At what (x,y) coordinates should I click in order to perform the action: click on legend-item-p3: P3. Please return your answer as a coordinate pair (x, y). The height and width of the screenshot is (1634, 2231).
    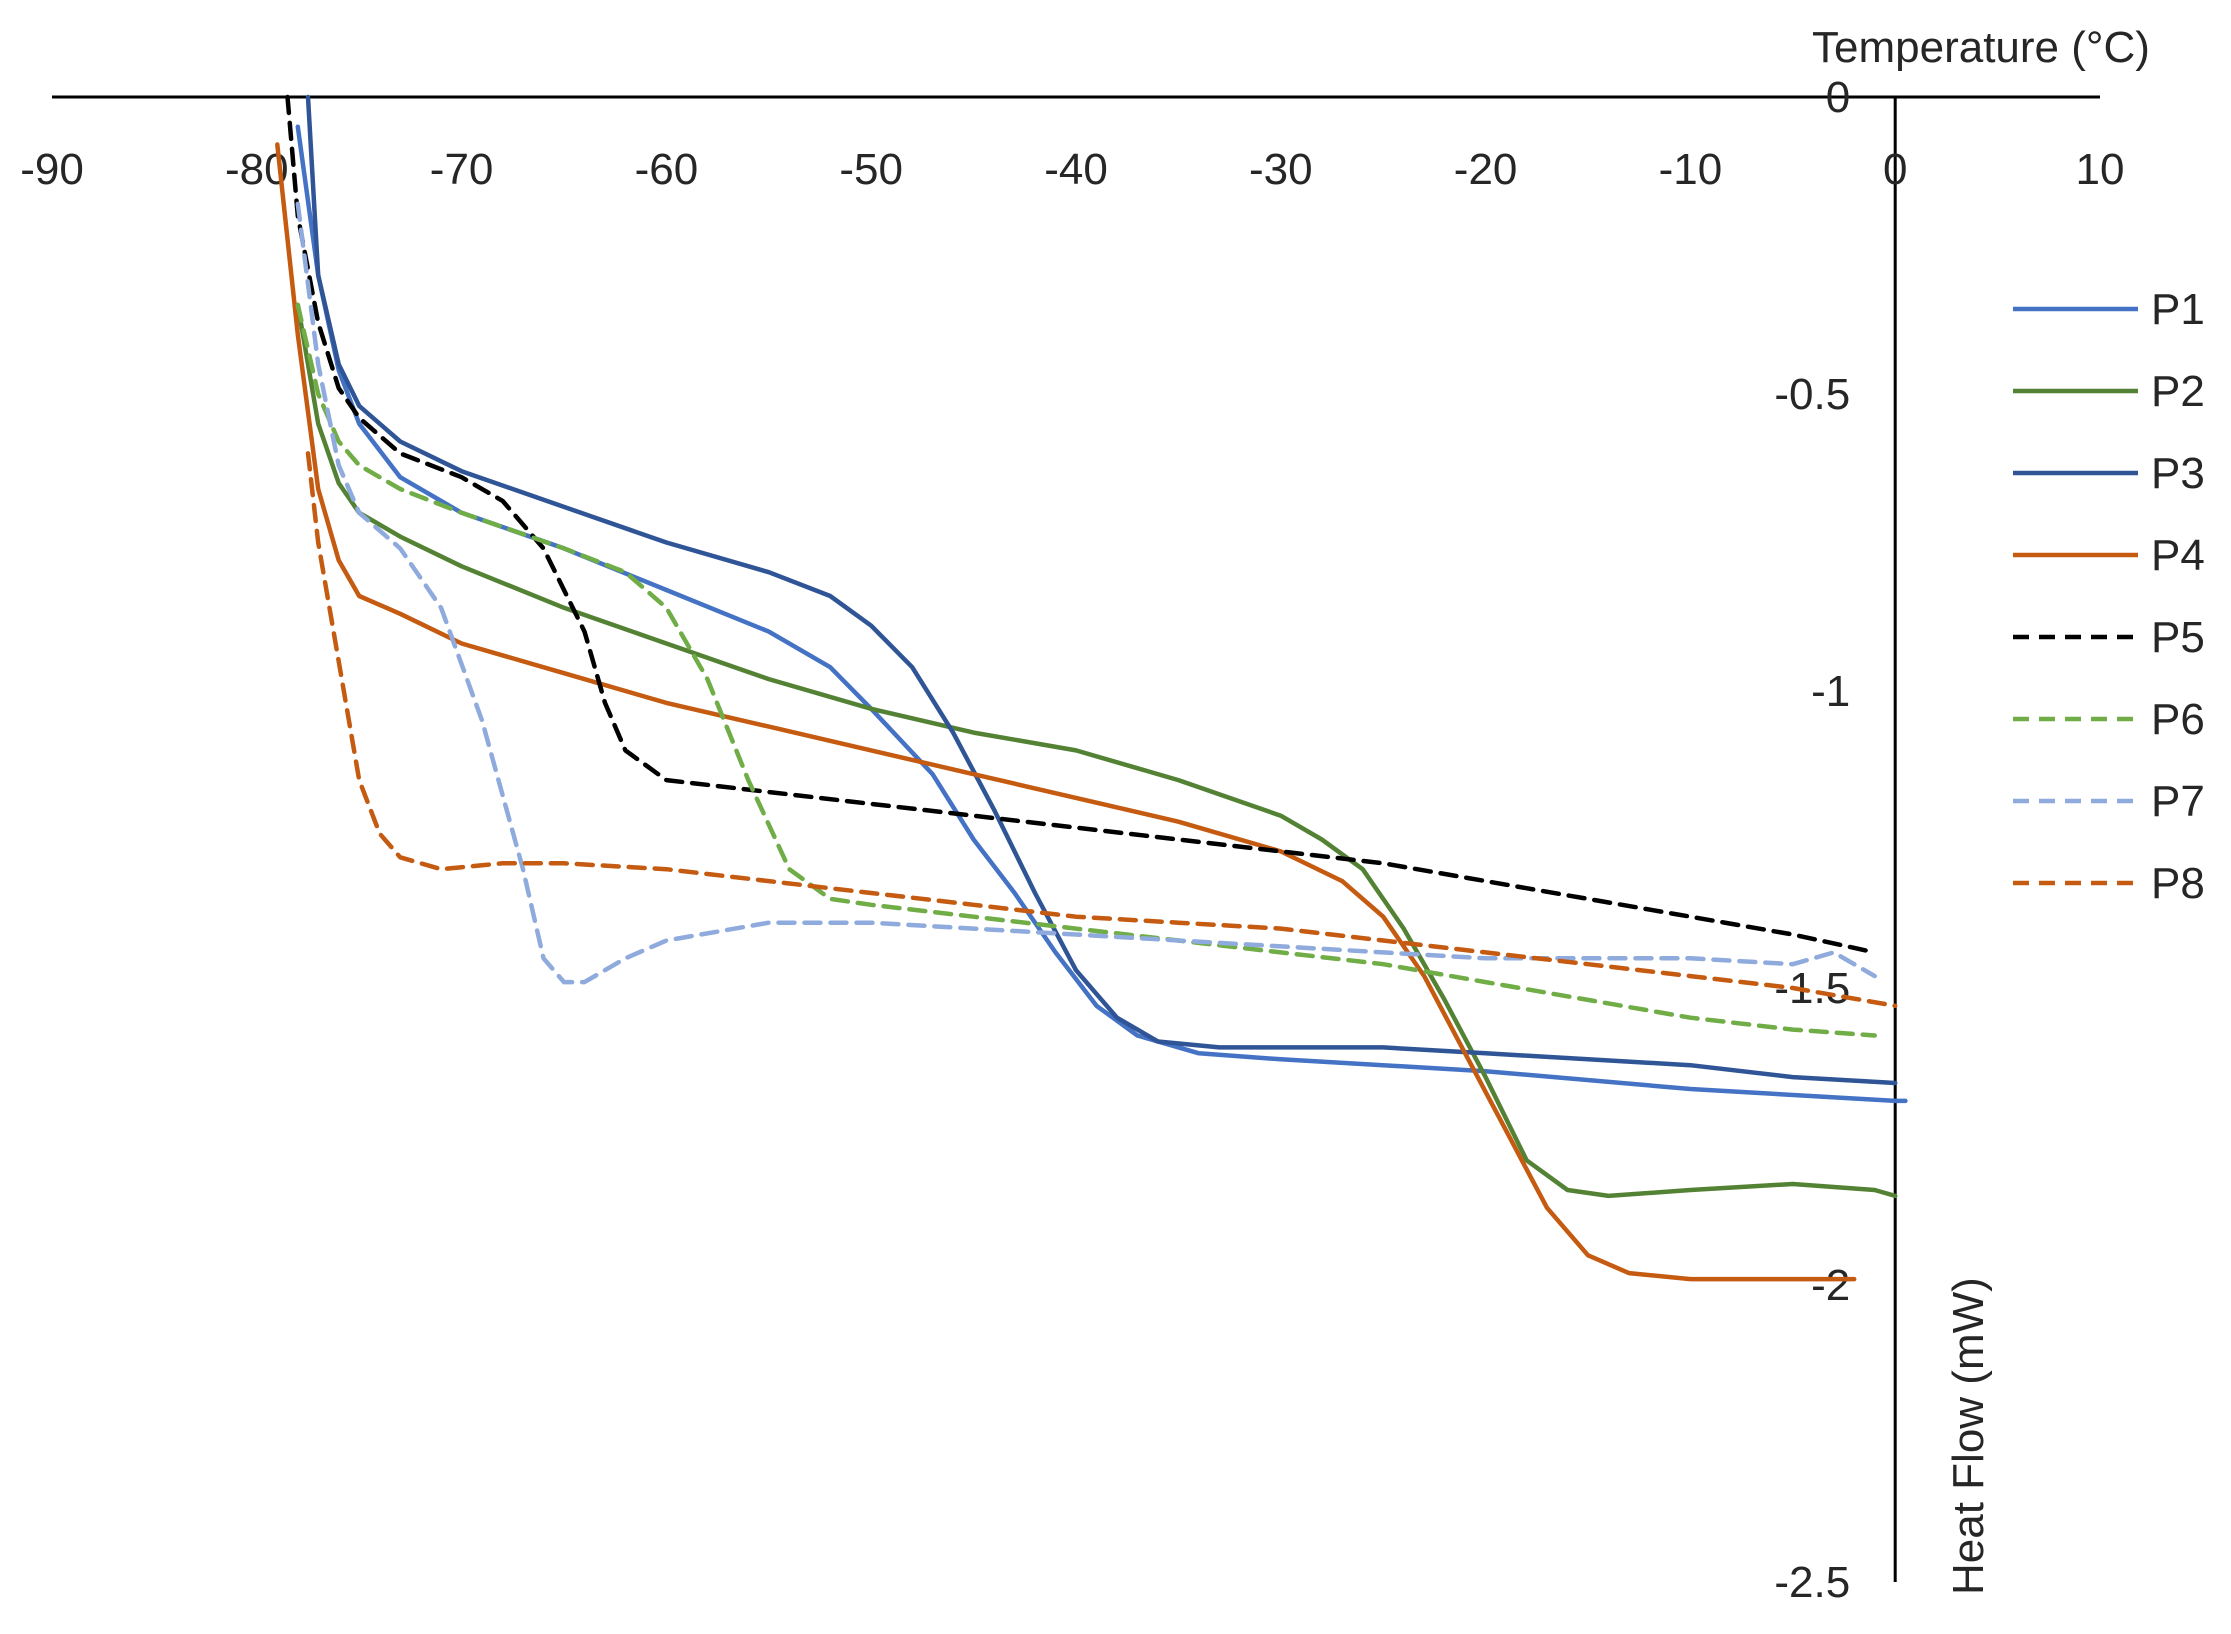
    Looking at the image, I should click on (2109, 473).